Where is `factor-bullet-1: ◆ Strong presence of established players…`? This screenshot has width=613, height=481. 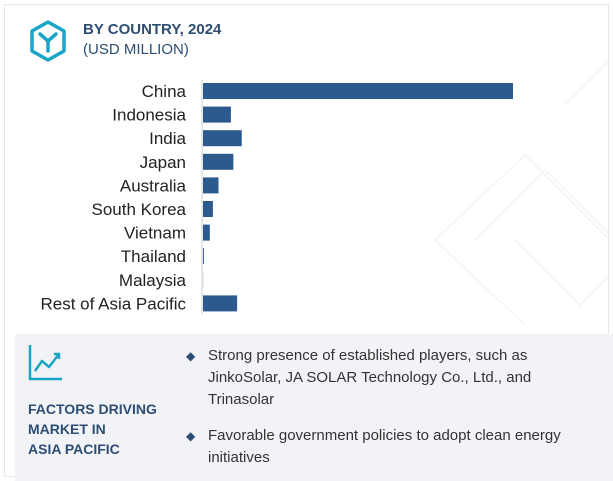 factor-bullet-1: ◆ Strong presence of established players… is located at coordinates (391, 378).